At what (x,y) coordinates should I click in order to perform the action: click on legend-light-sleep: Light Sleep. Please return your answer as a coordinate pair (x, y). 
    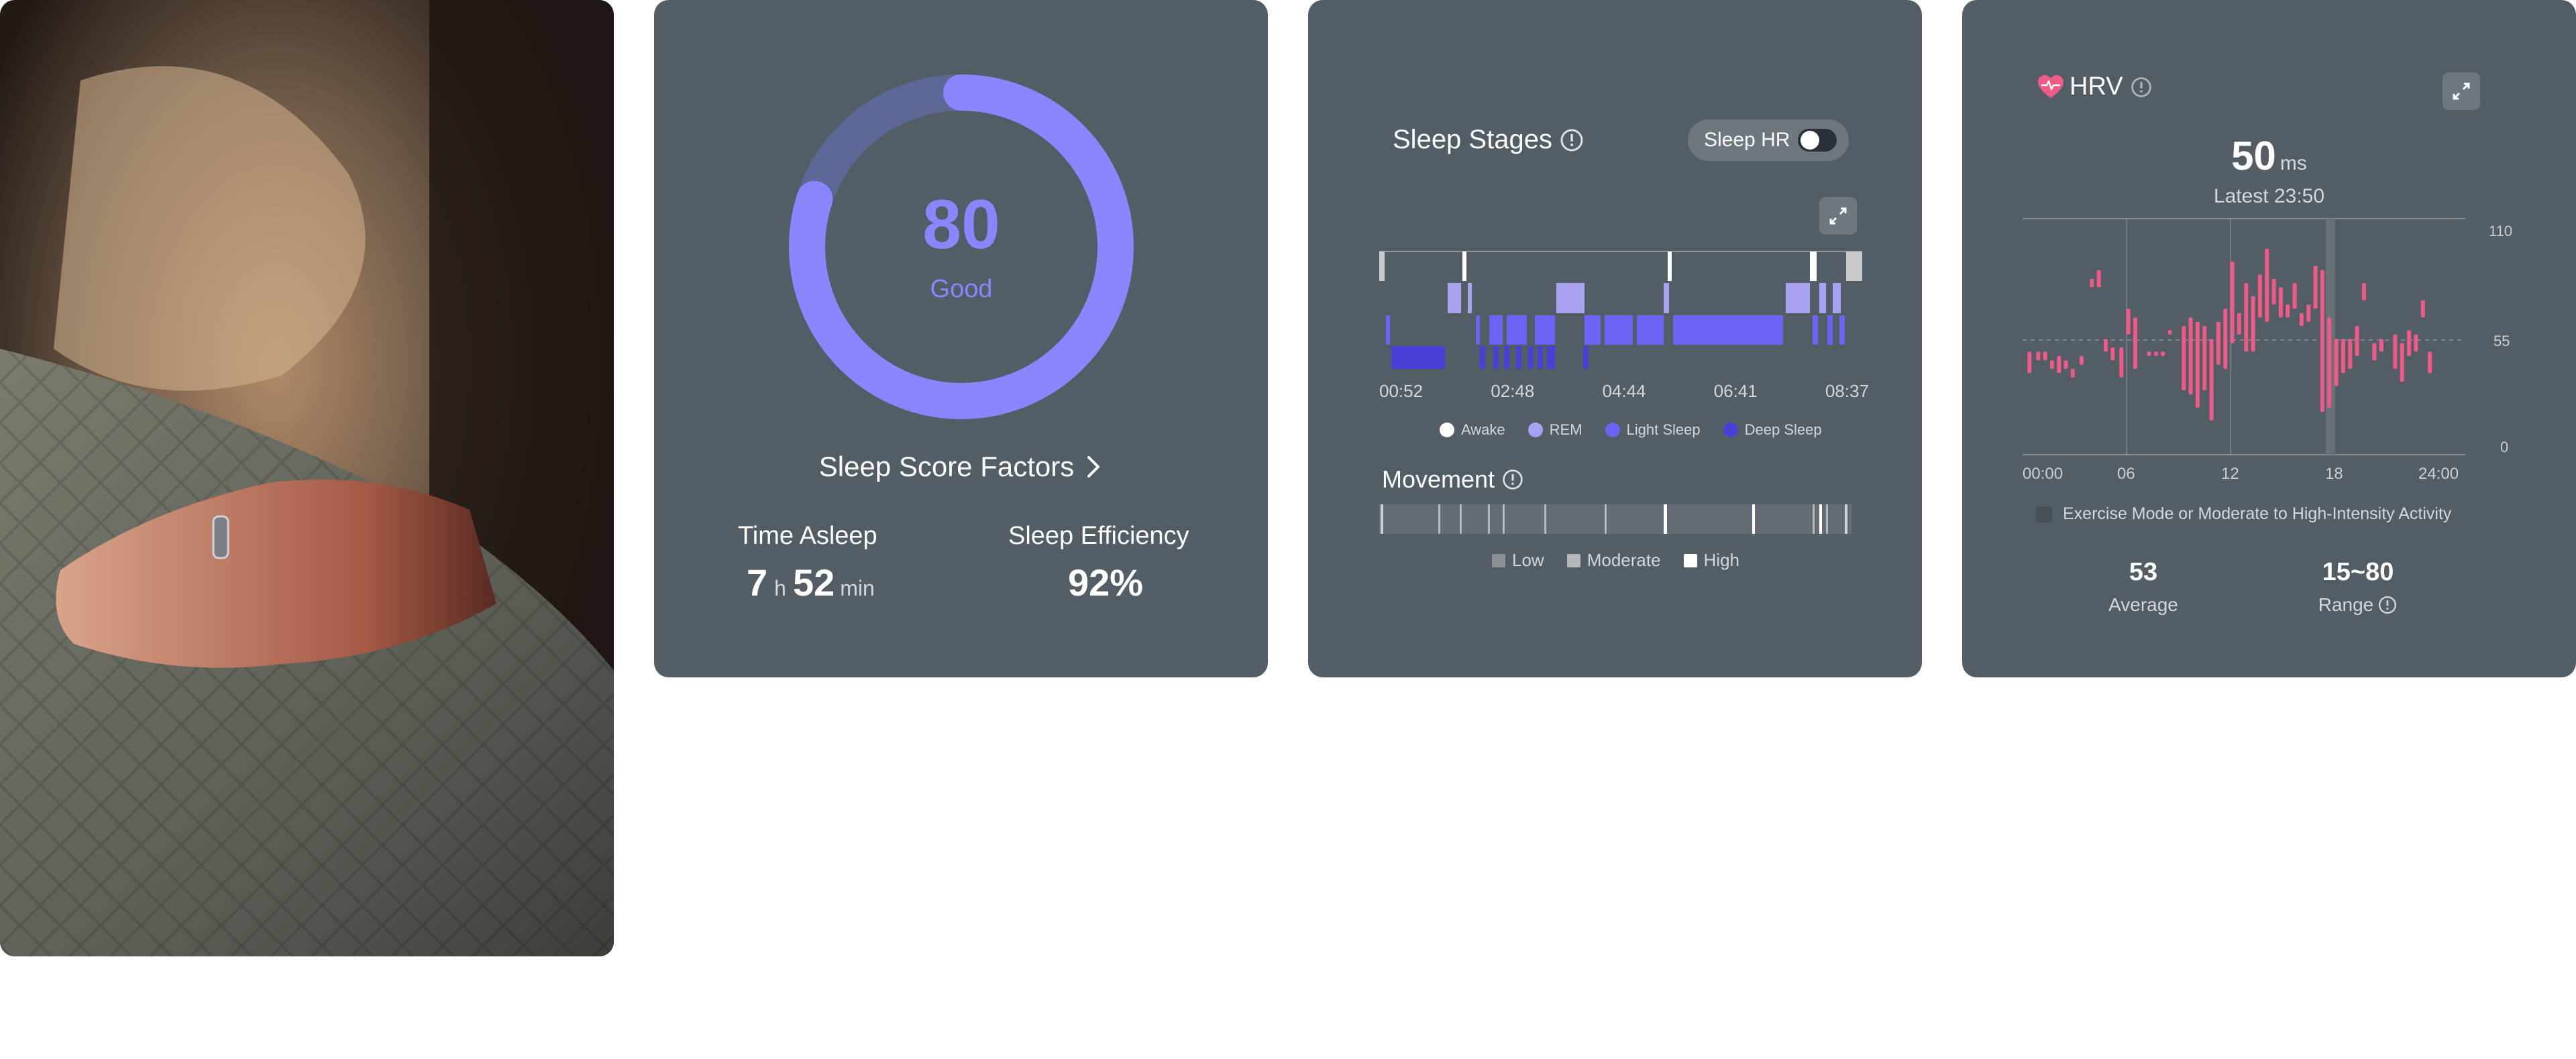
    Looking at the image, I should click on (1653, 430).